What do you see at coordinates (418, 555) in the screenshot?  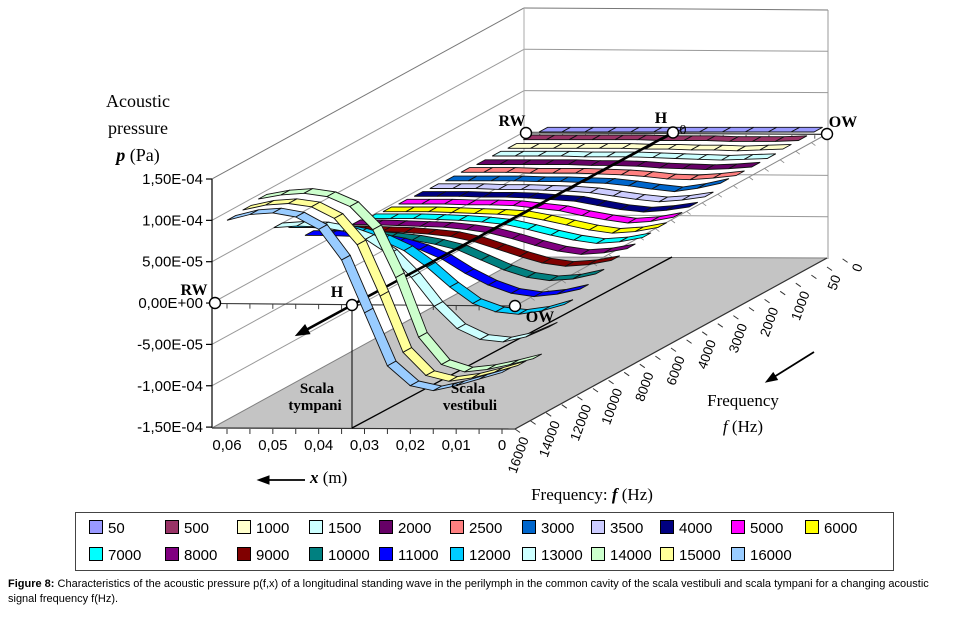 I see `legend-label: 11000` at bounding box center [418, 555].